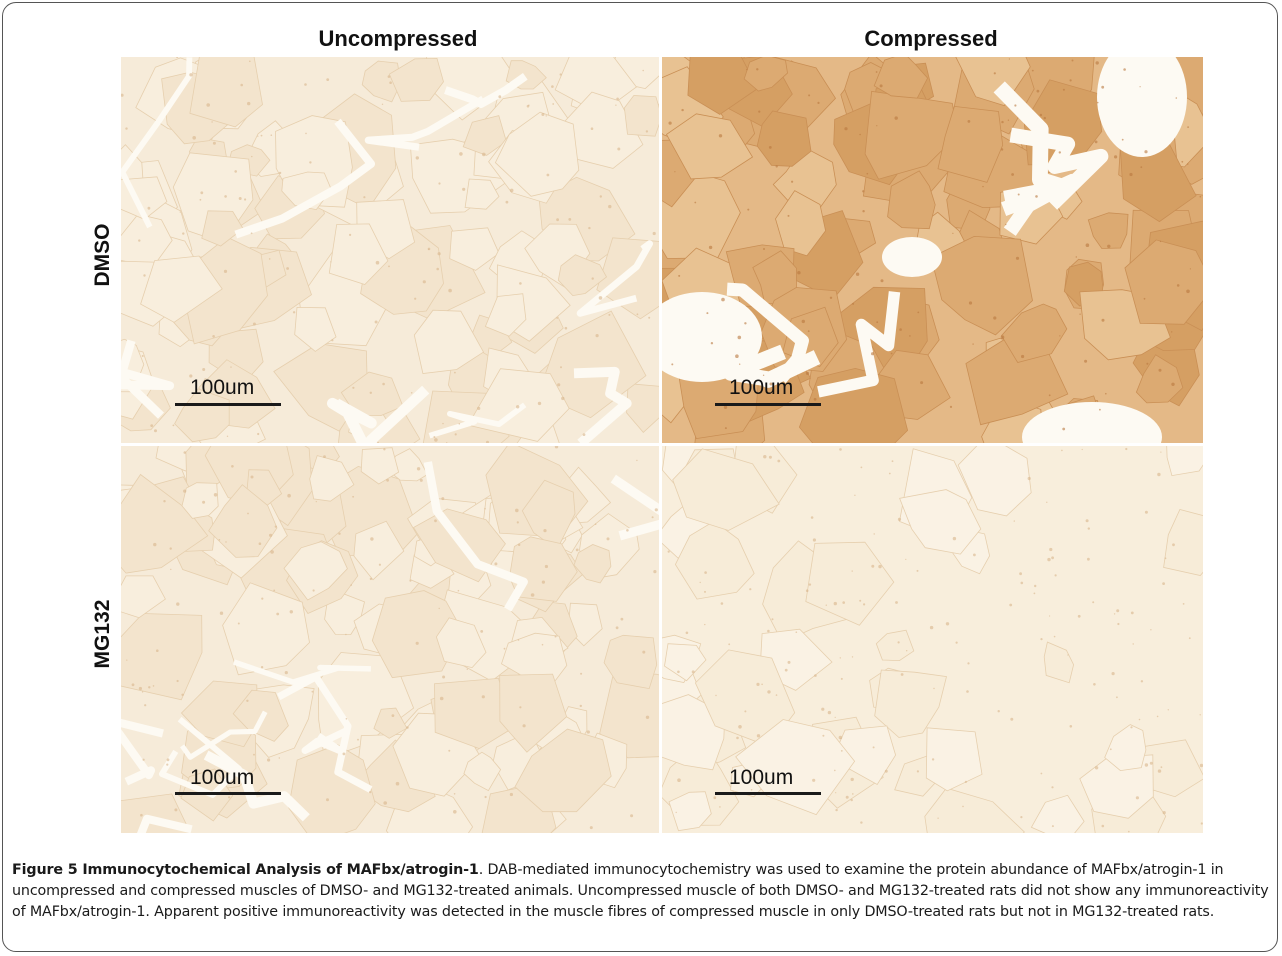  Describe the element at coordinates (222, 387) in the screenshot. I see `scale-label-dmso-uncompressed: 100um` at that location.